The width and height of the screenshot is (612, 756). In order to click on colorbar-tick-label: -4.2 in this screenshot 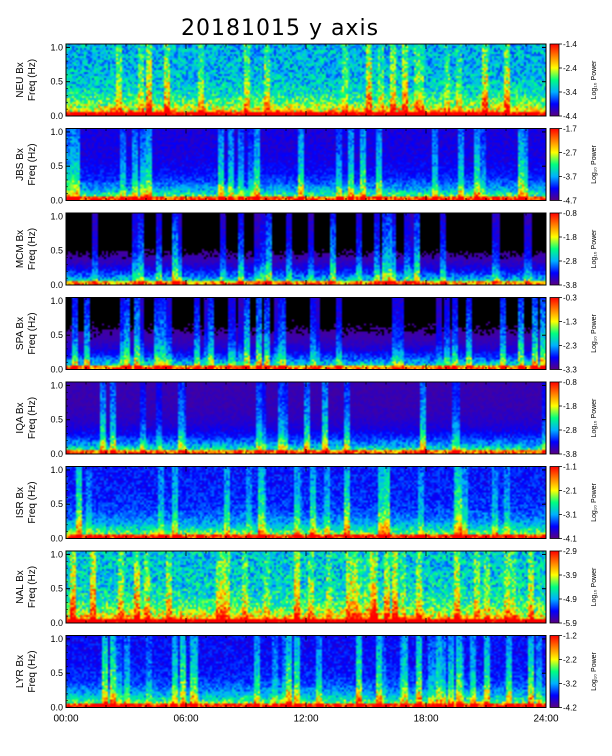, I will do `click(570, 708)`.